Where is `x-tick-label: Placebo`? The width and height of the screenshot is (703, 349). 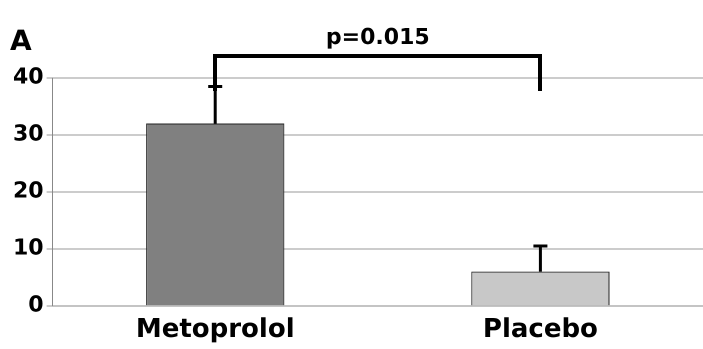
x-tick-label: Placebo is located at coordinates (540, 329).